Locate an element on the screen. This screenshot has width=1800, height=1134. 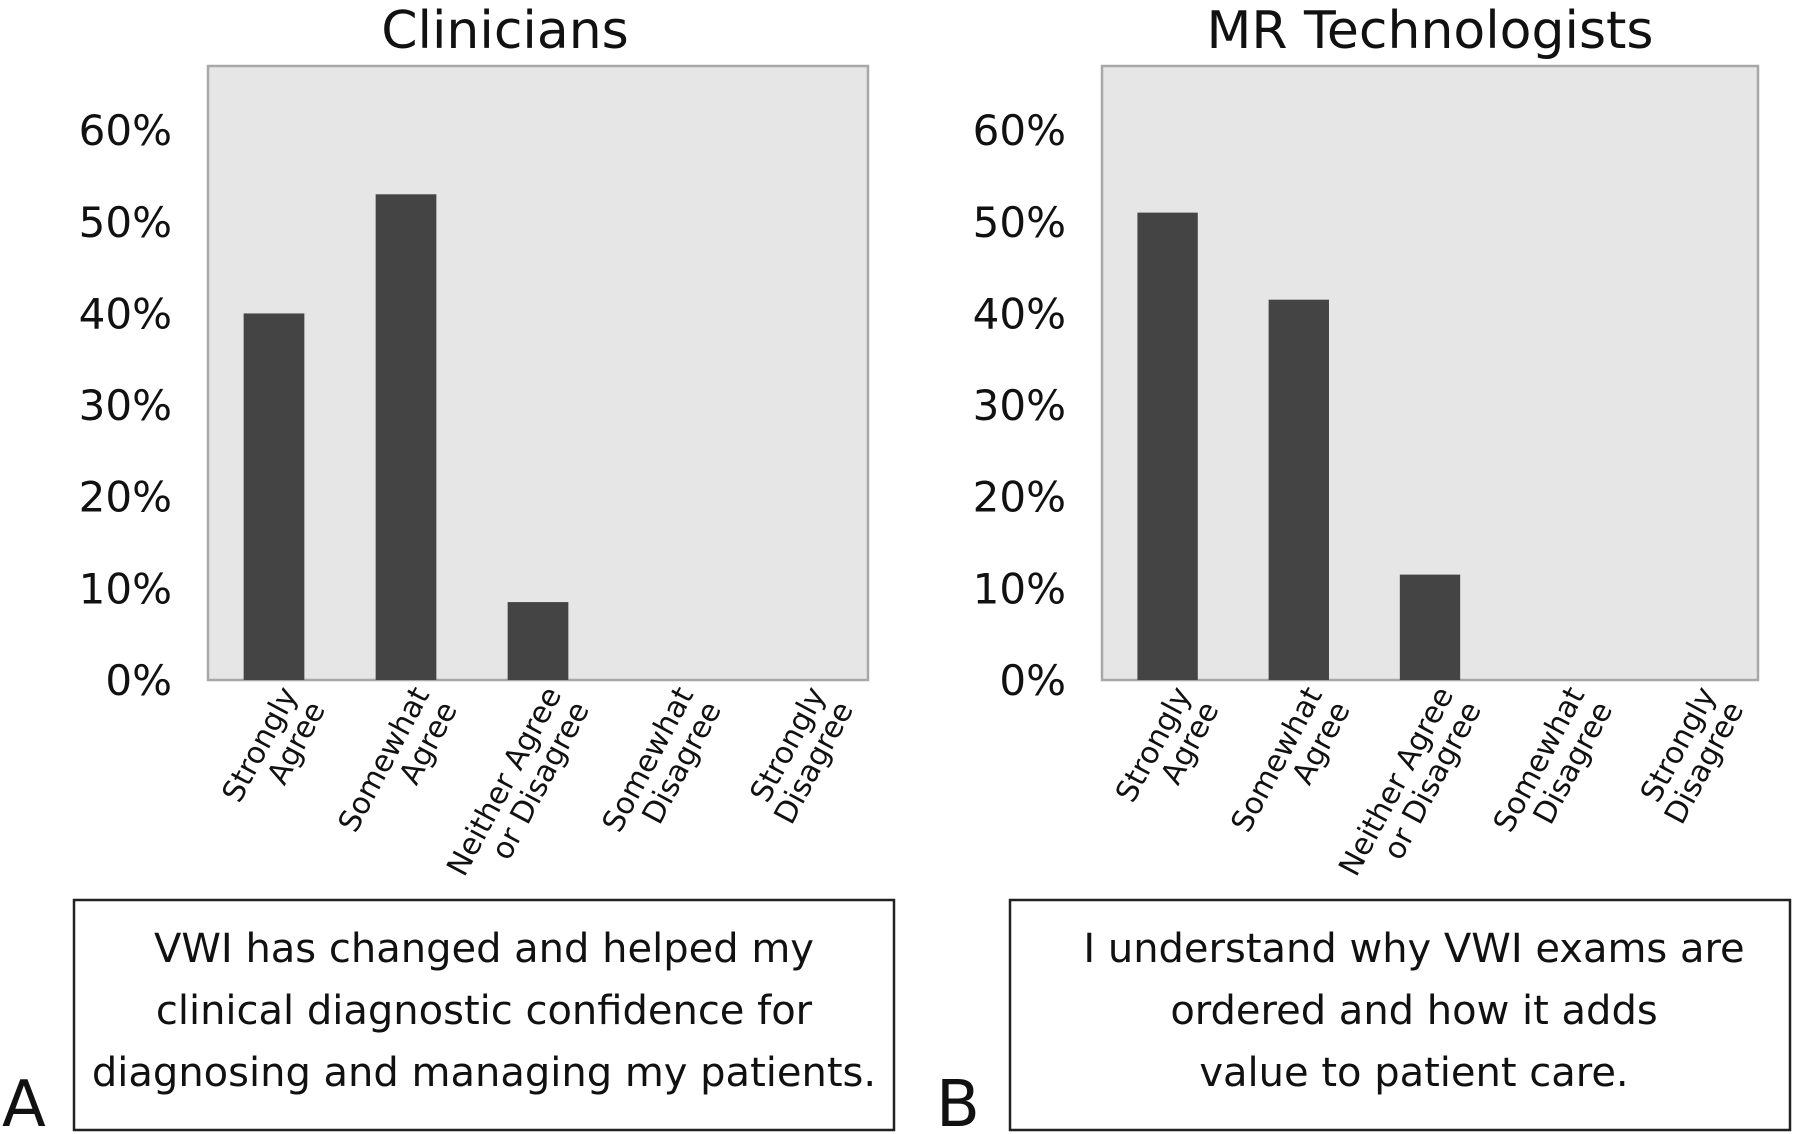
caption-line: value to patient care. is located at coordinates (1413, 1073).